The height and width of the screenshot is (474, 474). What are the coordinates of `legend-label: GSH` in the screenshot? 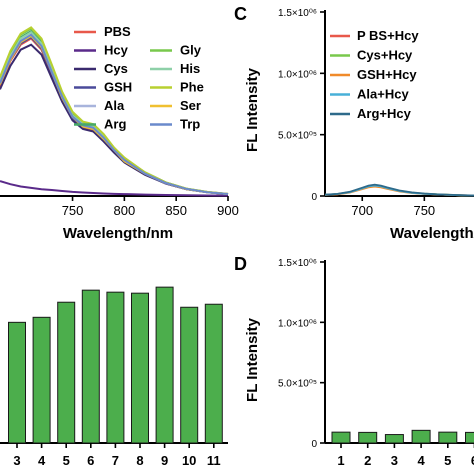 It's located at (118, 87).